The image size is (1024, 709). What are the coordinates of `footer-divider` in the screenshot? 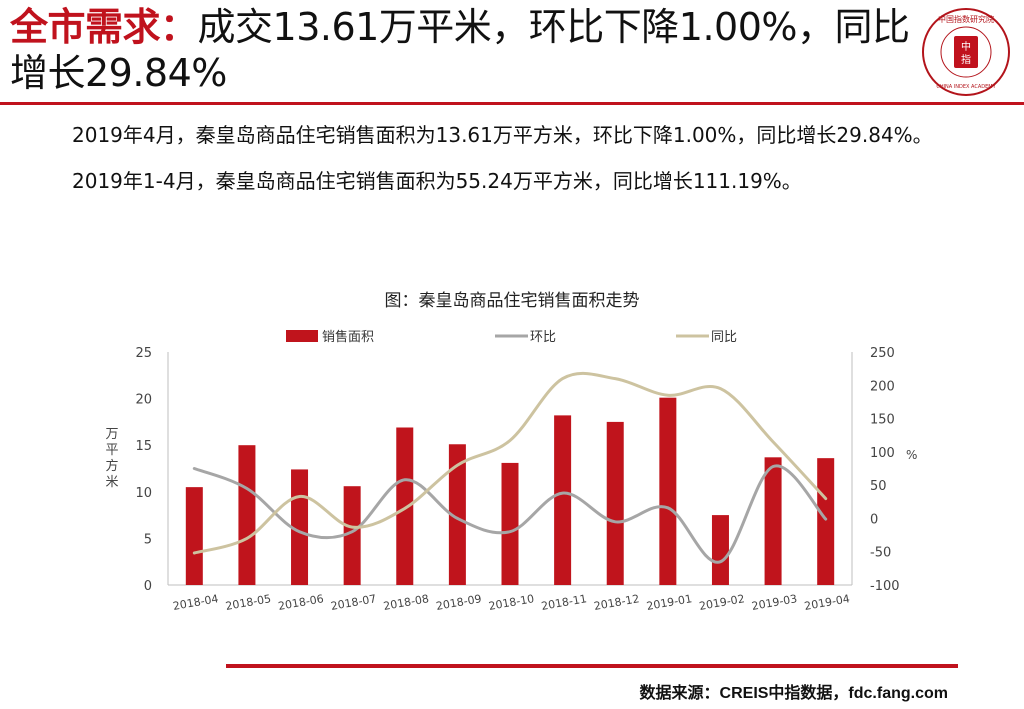 It's located at (592, 666).